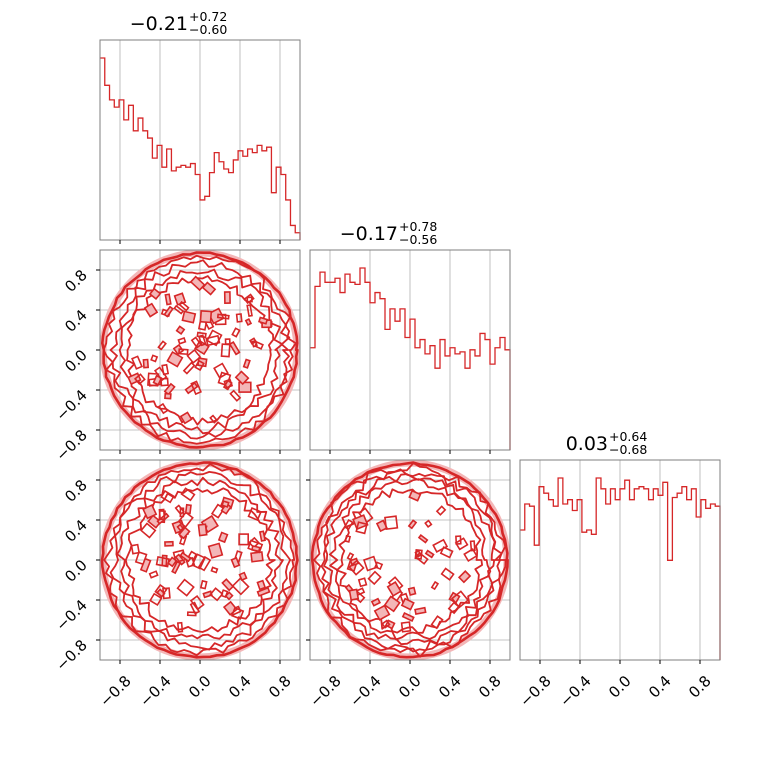 This screenshot has height=760, width=760. I want to click on panel-2-2-histogram-step, so click(410, 358).